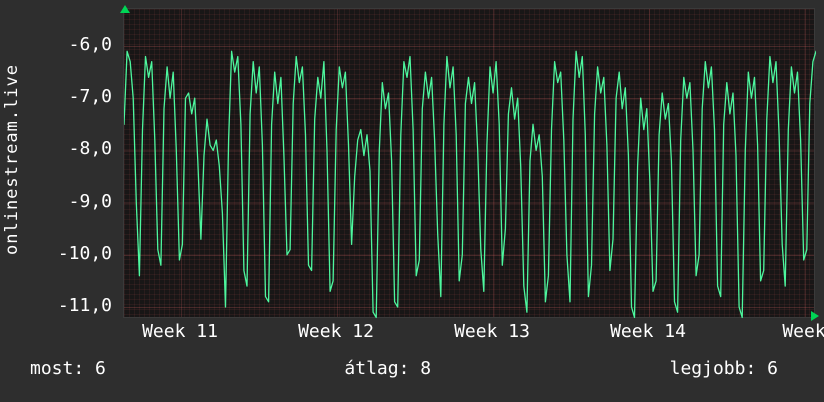  What do you see at coordinates (84, 253) in the screenshot?
I see `y-tick-label: -10,0` at bounding box center [84, 253].